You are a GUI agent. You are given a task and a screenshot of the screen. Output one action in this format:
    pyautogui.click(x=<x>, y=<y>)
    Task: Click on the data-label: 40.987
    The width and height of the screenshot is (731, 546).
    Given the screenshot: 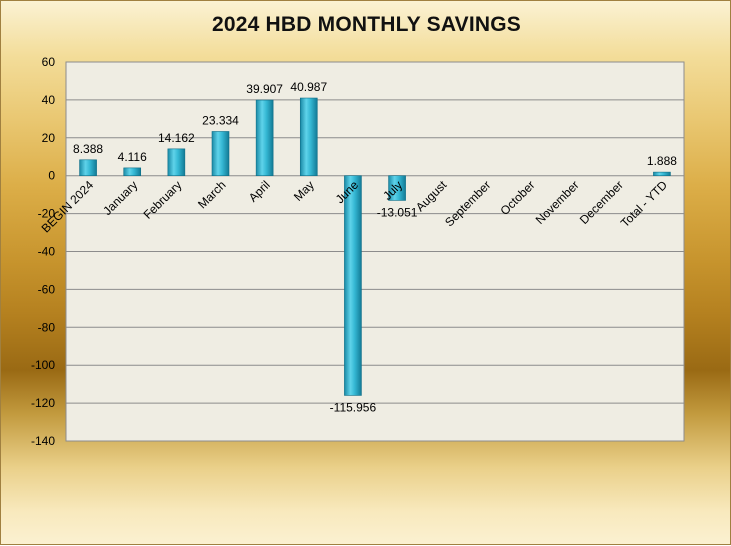 What is the action you would take?
    pyautogui.click(x=308, y=87)
    